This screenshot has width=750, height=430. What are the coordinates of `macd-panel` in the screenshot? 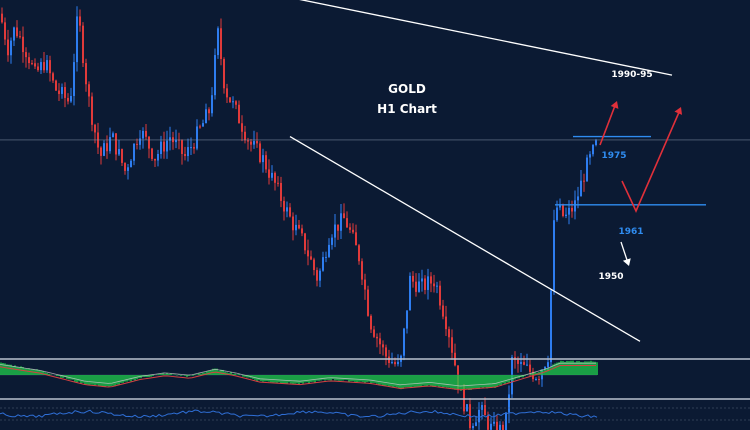 It's located at (299, 375).